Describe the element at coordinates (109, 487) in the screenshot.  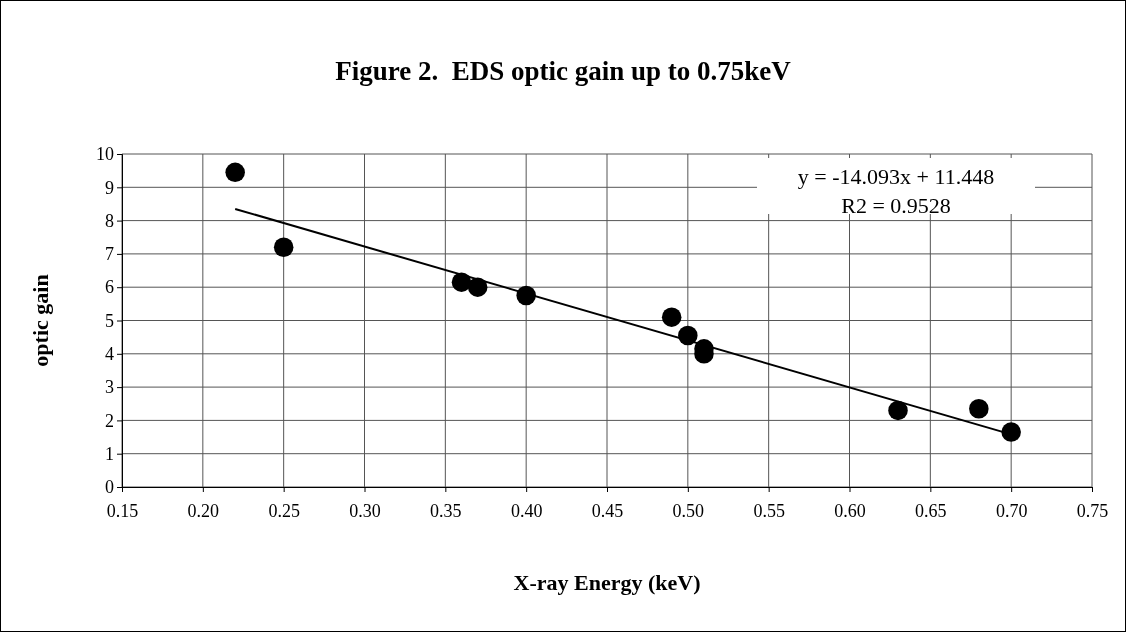
I see `y-tick-label: 0` at that location.